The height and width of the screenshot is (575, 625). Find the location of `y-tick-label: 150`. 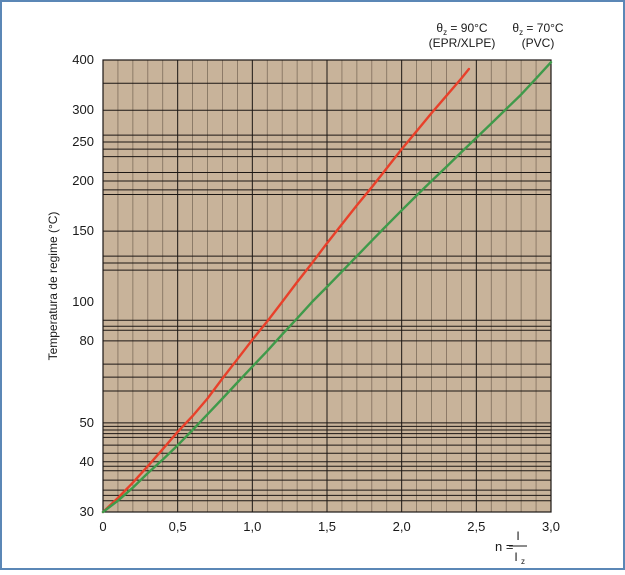

y-tick-label: 150 is located at coordinates (83, 230).